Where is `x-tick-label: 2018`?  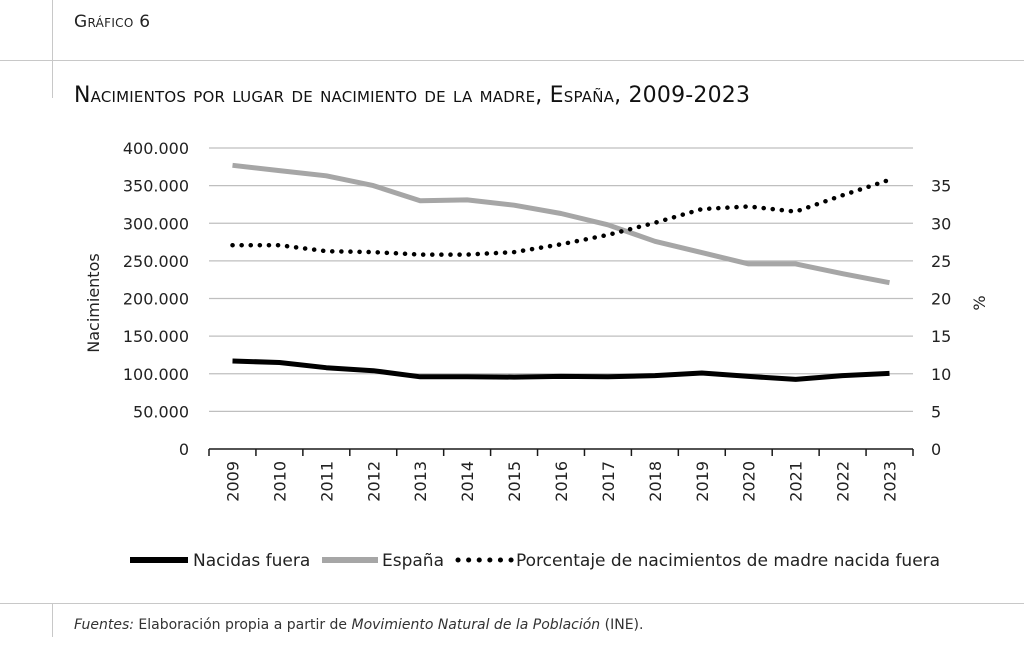
x-tick-label: 2018 is located at coordinates (655, 481).